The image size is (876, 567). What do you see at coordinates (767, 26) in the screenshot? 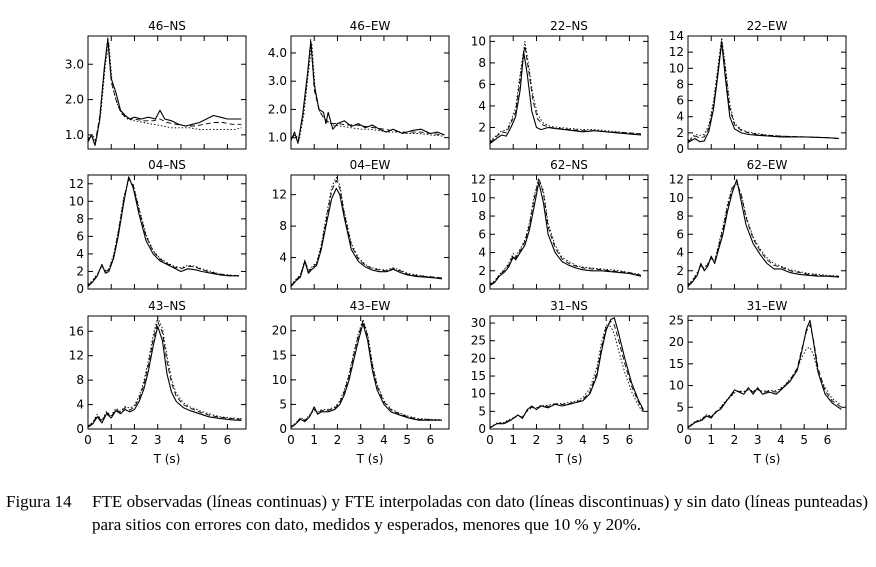
I see `panel-title: 22–EW` at bounding box center [767, 26].